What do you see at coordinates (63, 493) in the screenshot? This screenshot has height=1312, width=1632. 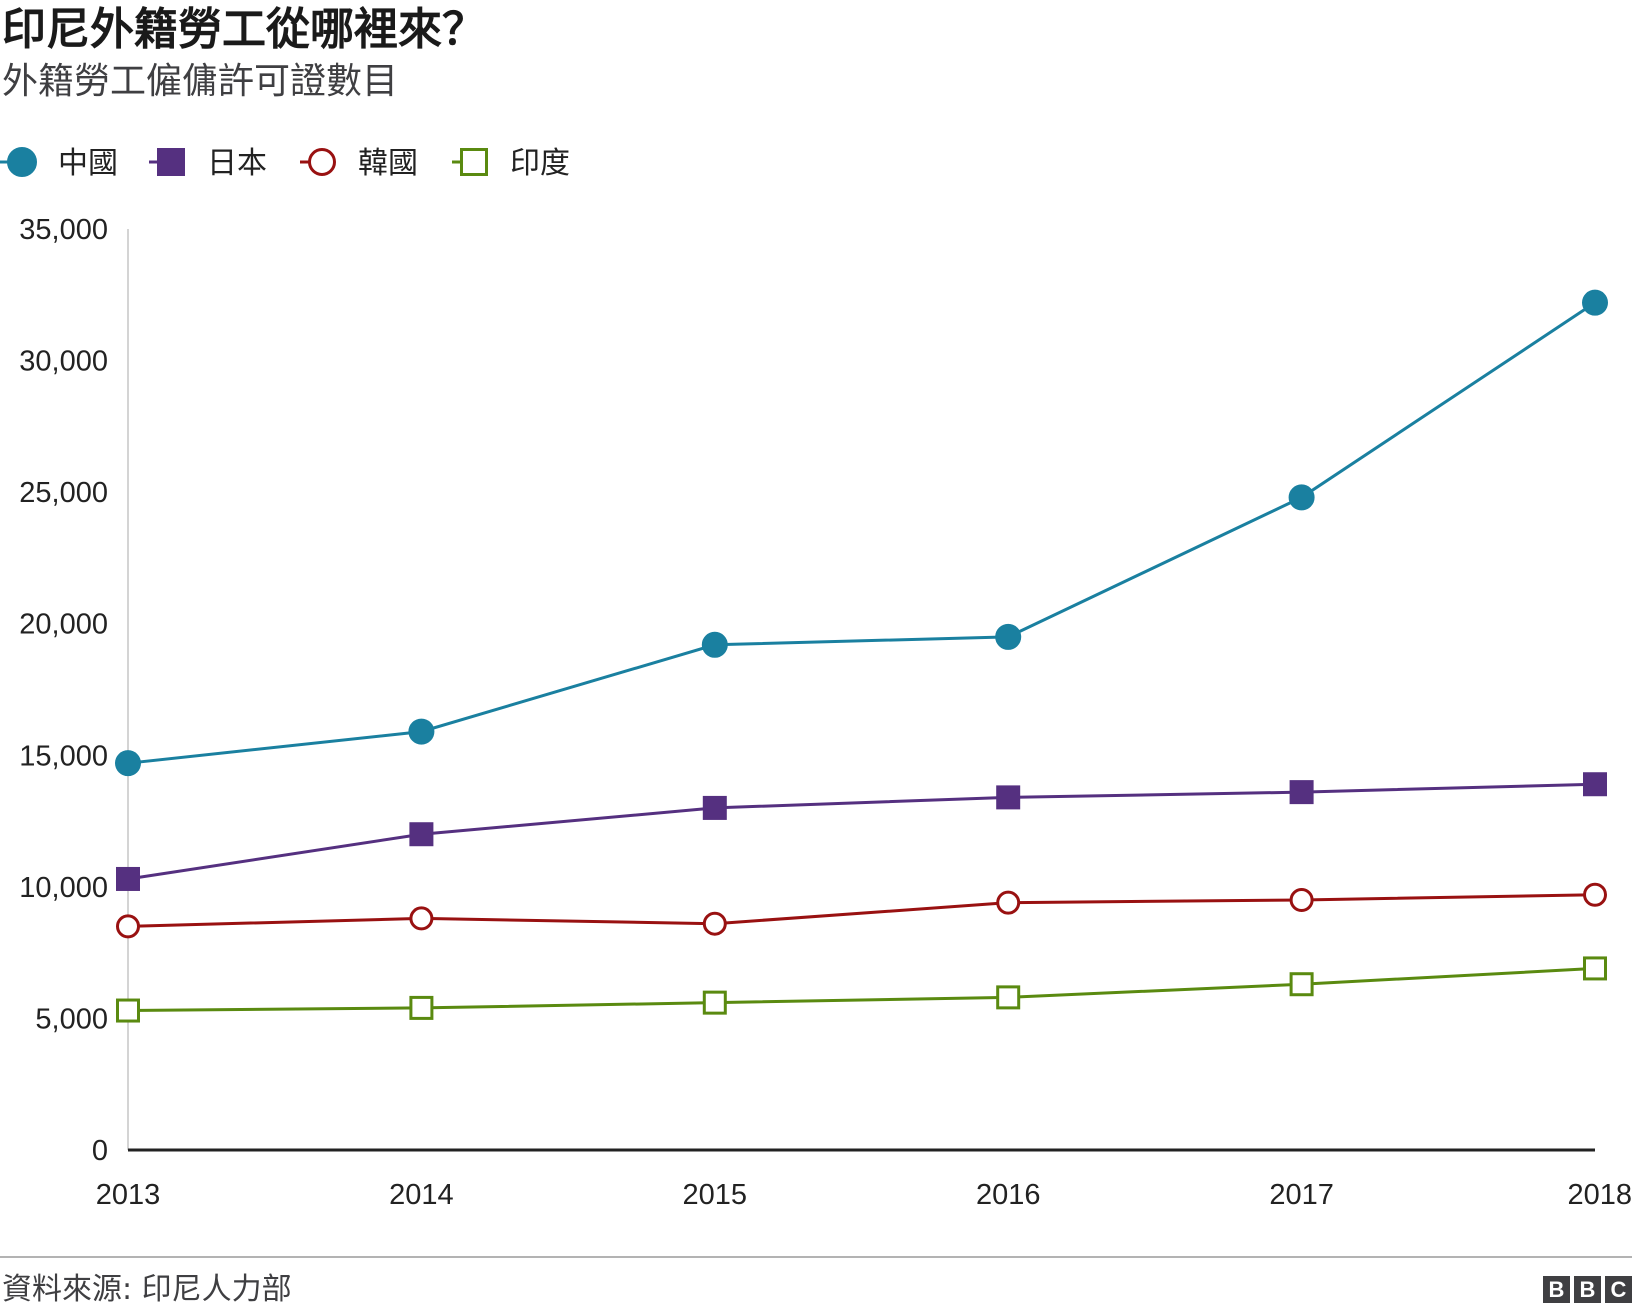 I see `y-tick-label: 25,000` at bounding box center [63, 493].